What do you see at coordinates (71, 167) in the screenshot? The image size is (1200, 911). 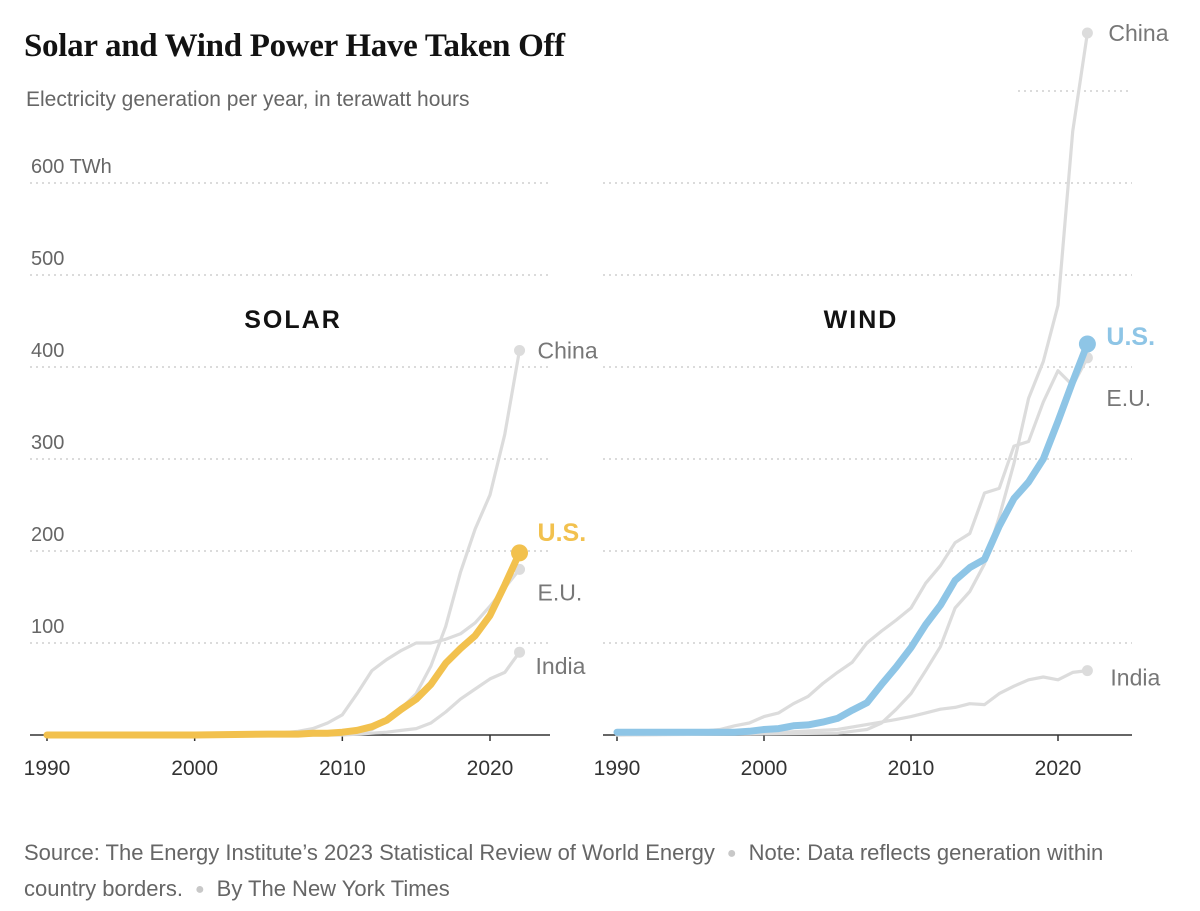 I see `y-tick-label: 600 TWh` at bounding box center [71, 167].